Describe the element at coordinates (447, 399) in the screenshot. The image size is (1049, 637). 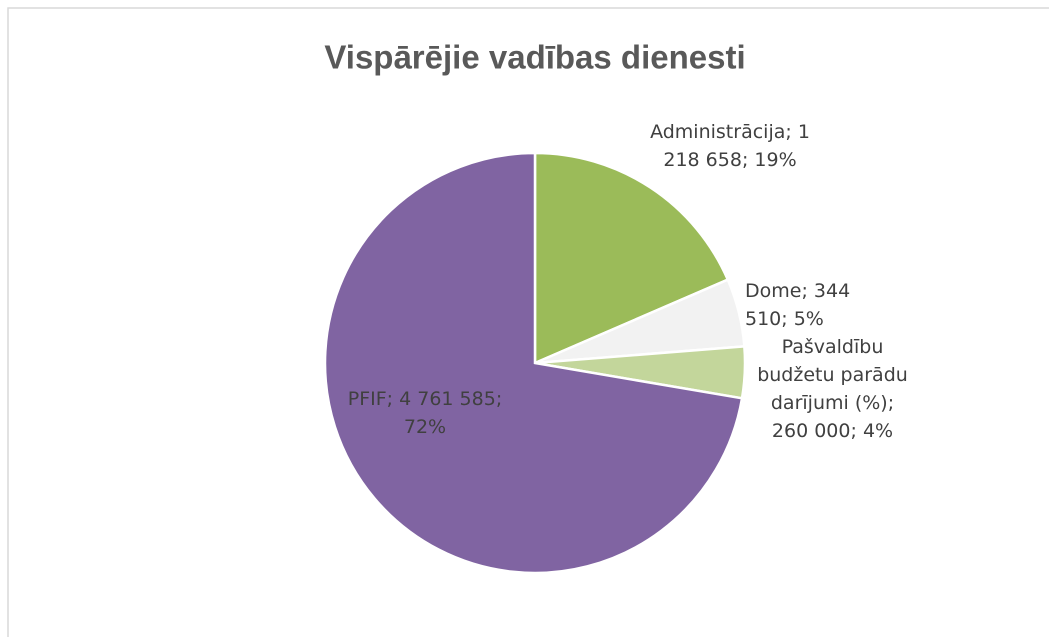
I see `label-value: 4 761 585` at that location.